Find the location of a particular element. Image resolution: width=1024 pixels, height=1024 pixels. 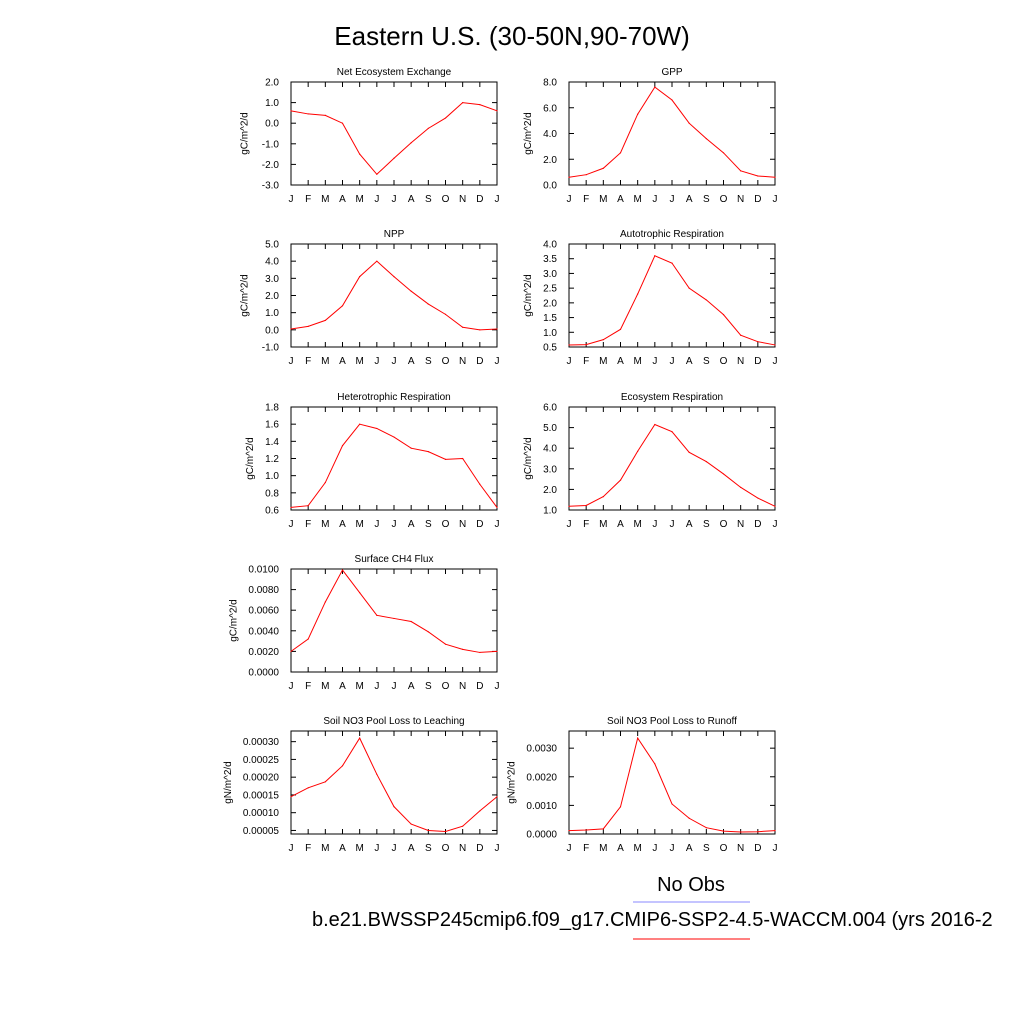

panel-title: Heterotrophic Respiration is located at coordinates (393, 397).